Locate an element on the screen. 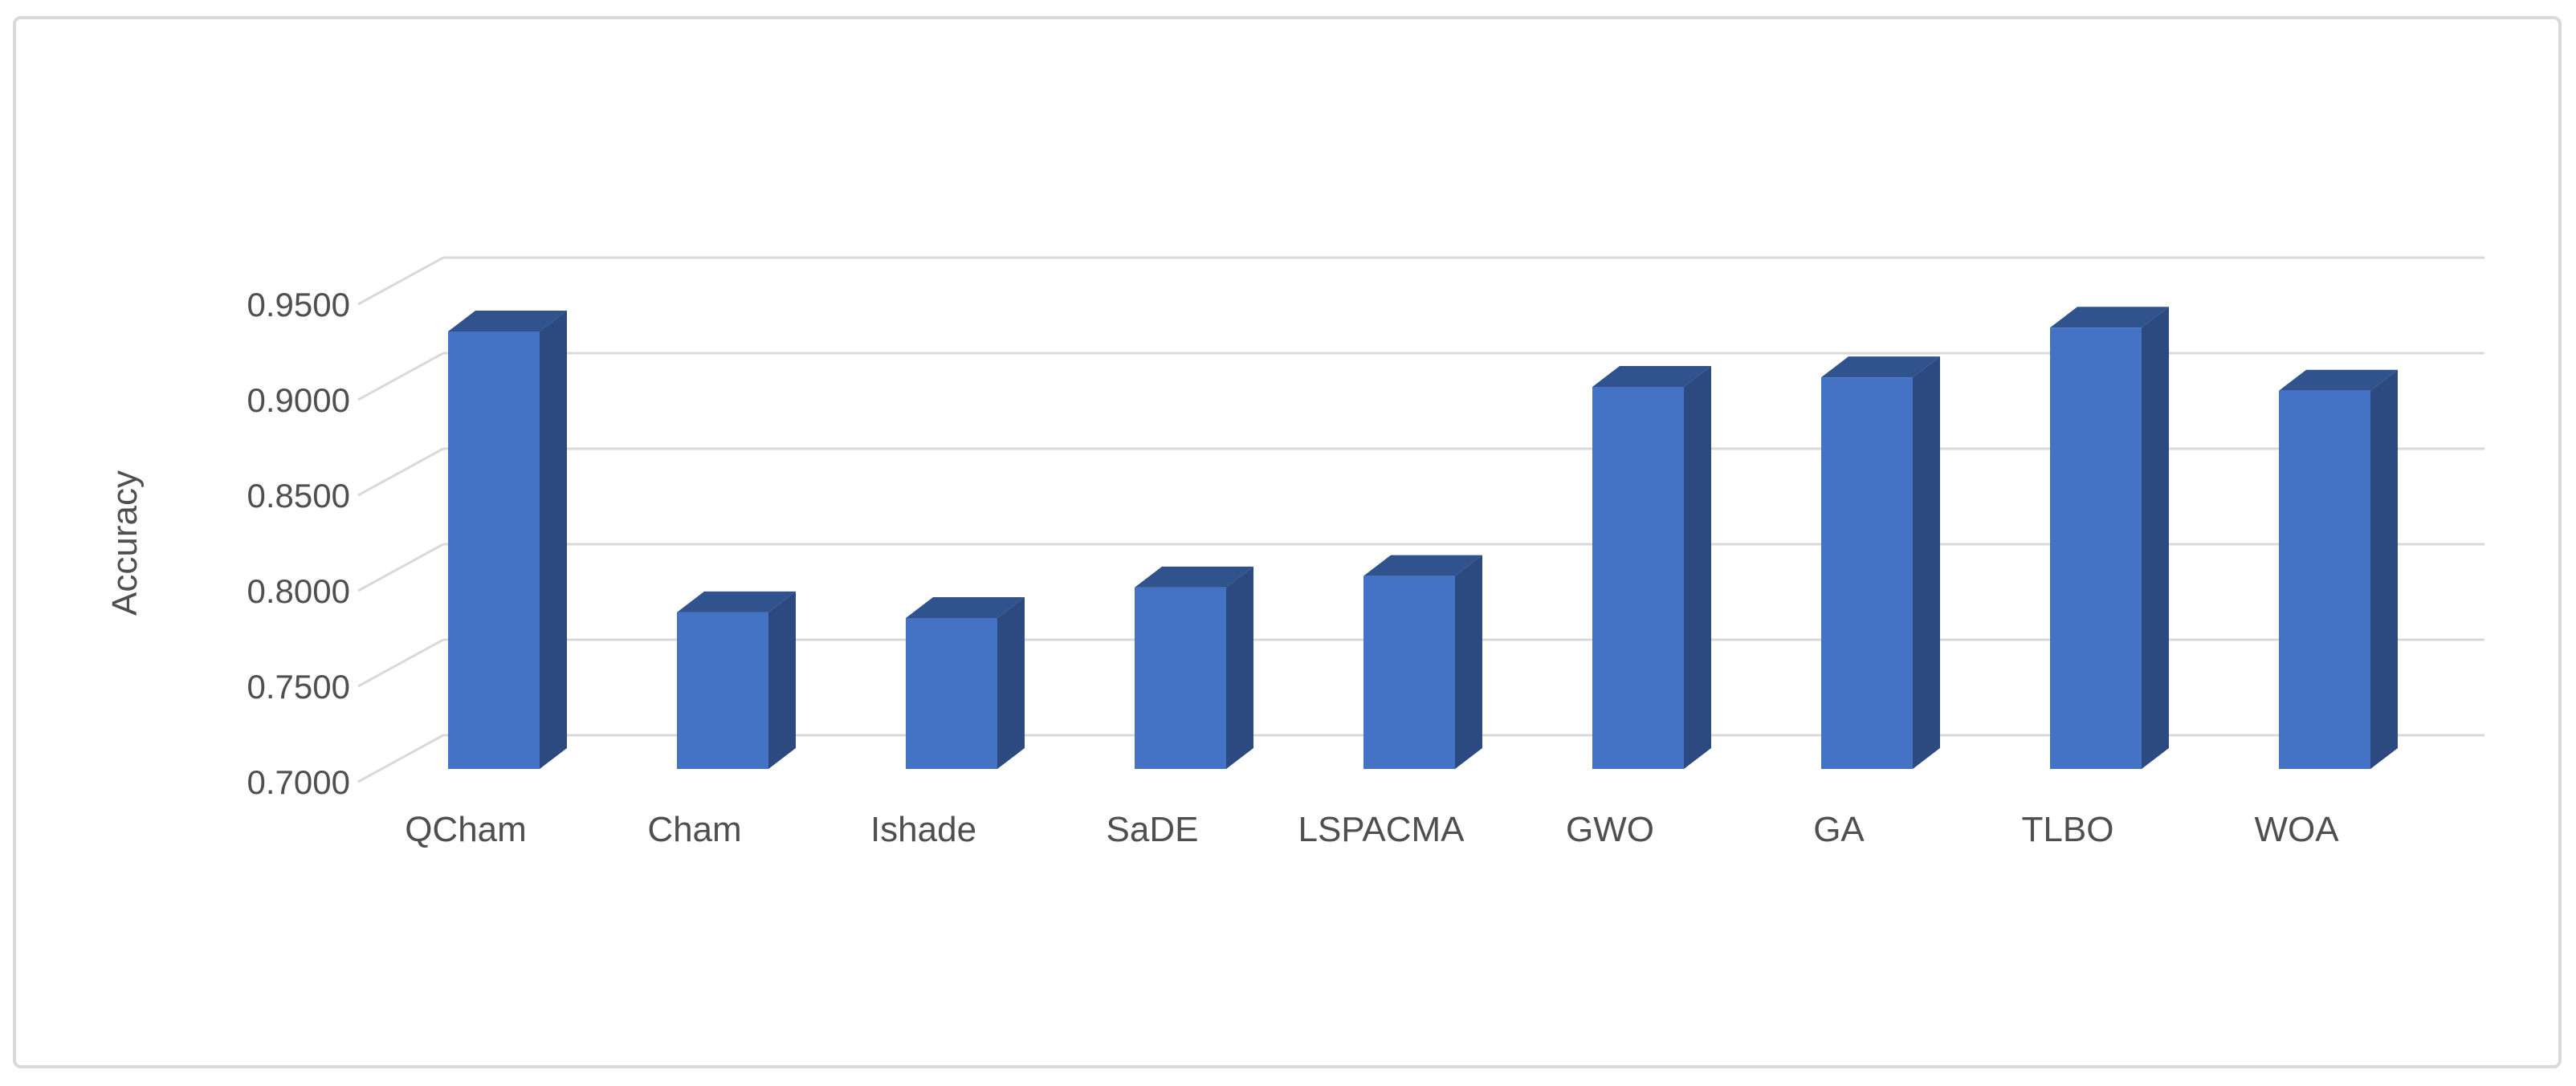 The image size is (2576, 1086). x-axis-category-label: GA is located at coordinates (1839, 829).